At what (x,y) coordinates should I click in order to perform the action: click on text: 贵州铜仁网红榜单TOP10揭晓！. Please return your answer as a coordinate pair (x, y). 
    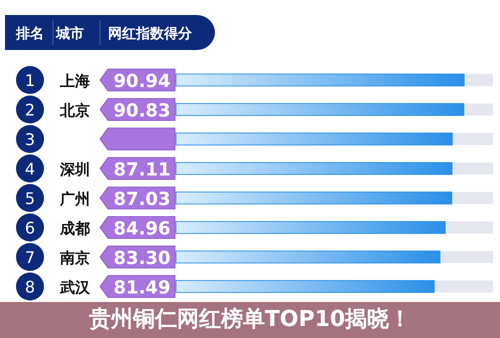
    Looking at the image, I should click on (250, 320).